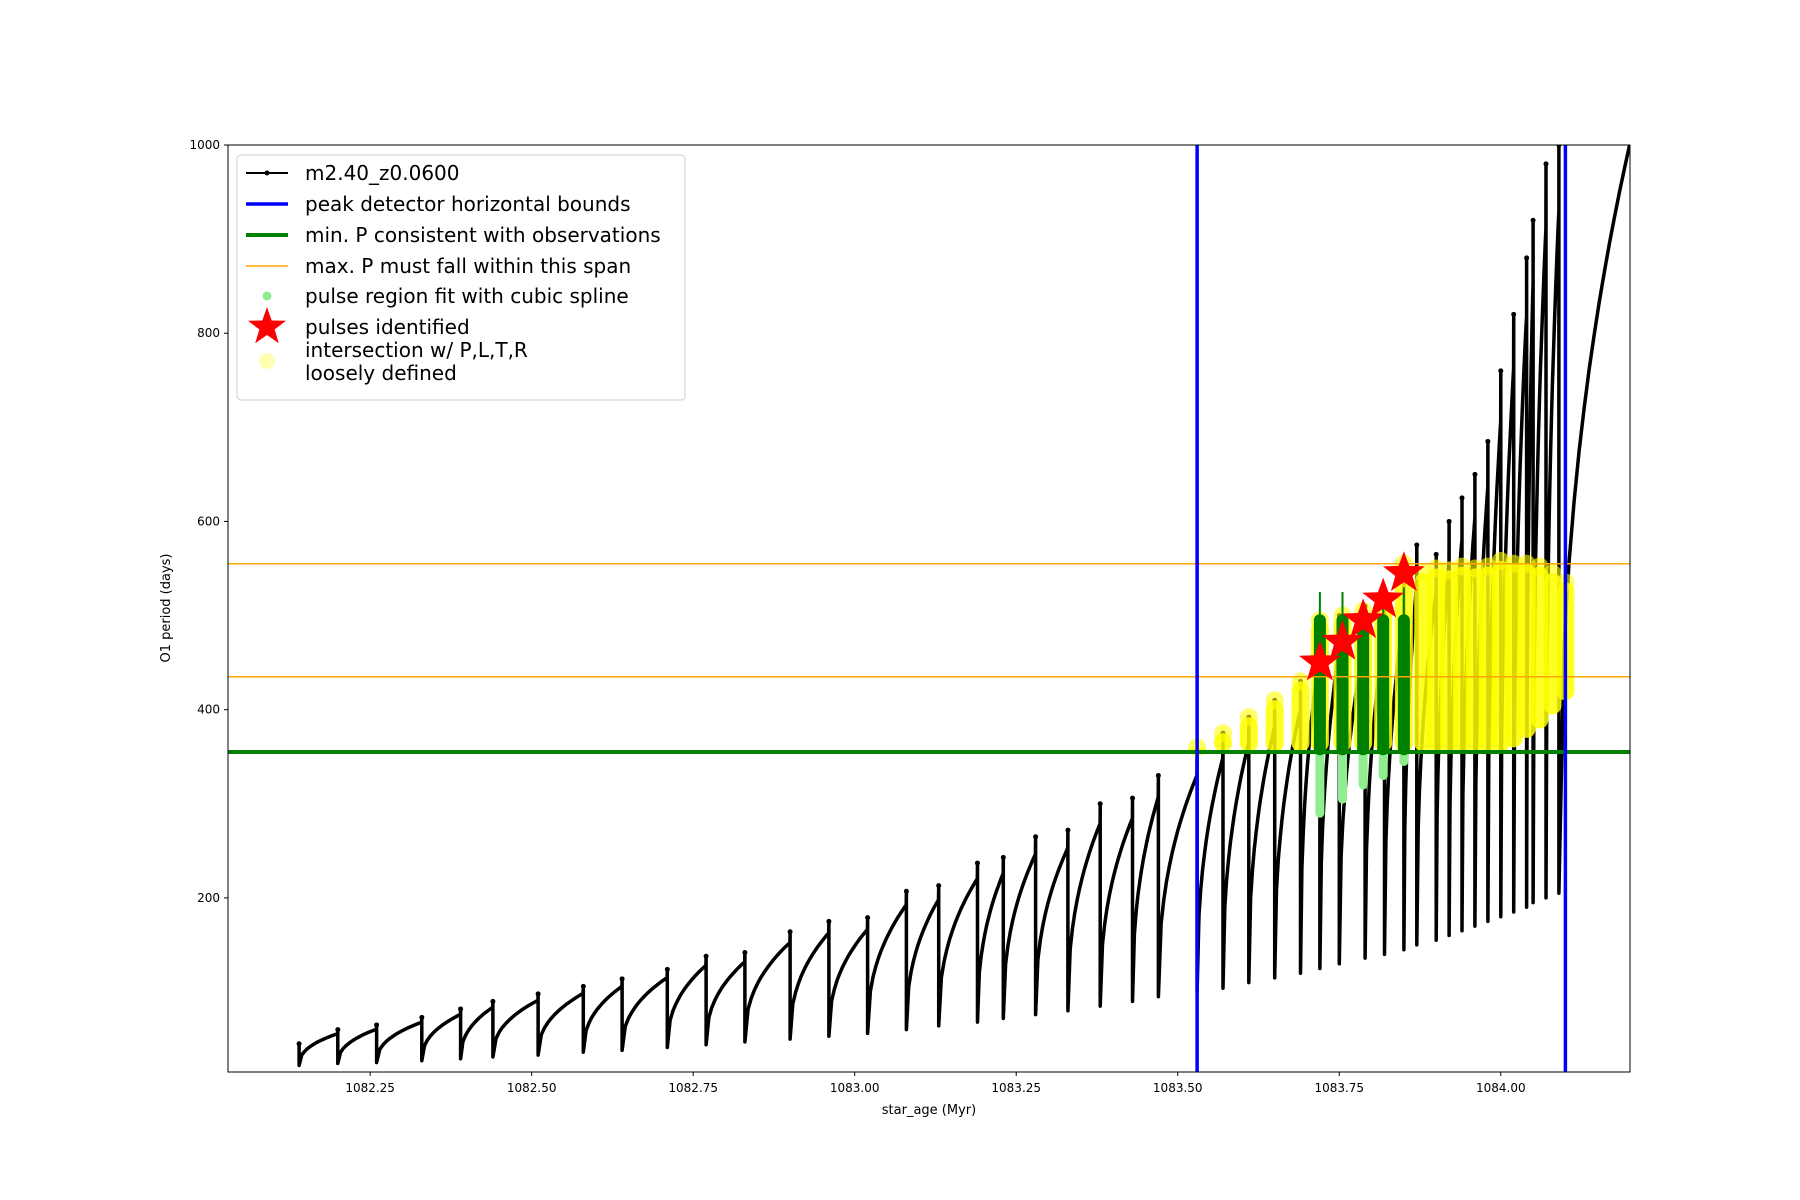 The width and height of the screenshot is (1800, 1200). I want to click on y-tick-label: 800, so click(208, 333).